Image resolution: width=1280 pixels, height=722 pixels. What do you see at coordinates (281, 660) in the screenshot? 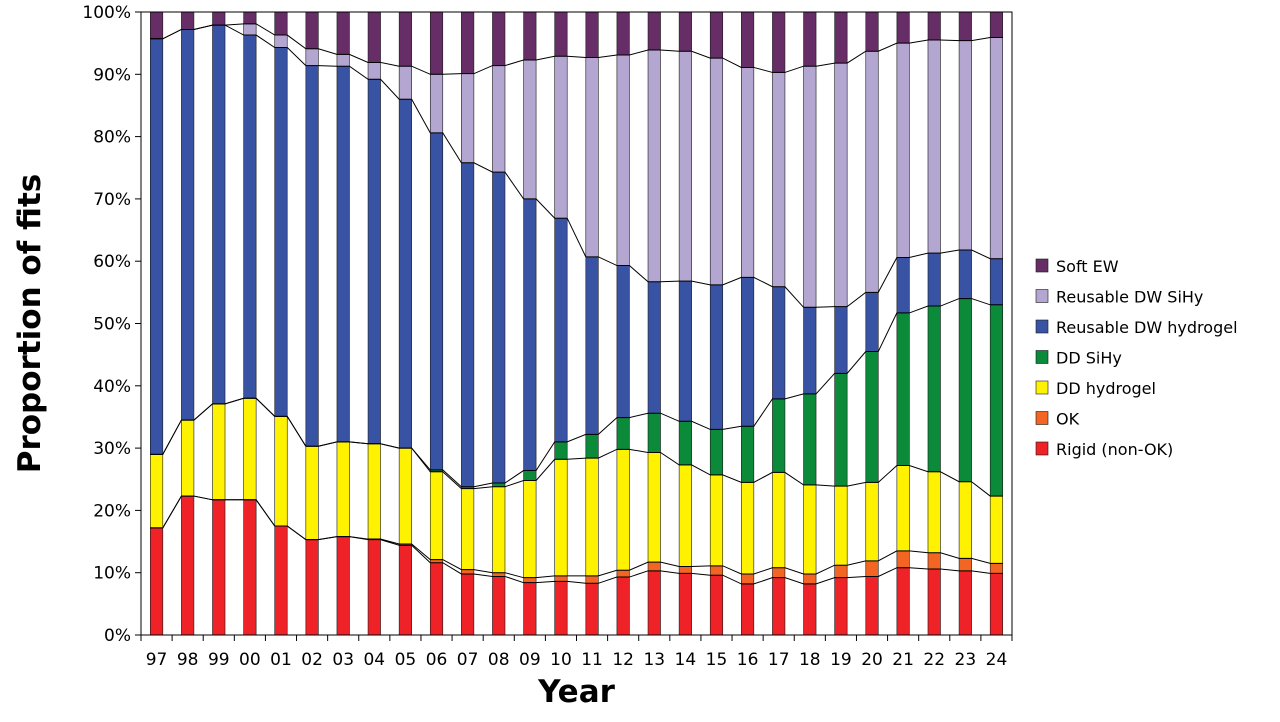
I see `x-tick-label: 01` at bounding box center [281, 660].